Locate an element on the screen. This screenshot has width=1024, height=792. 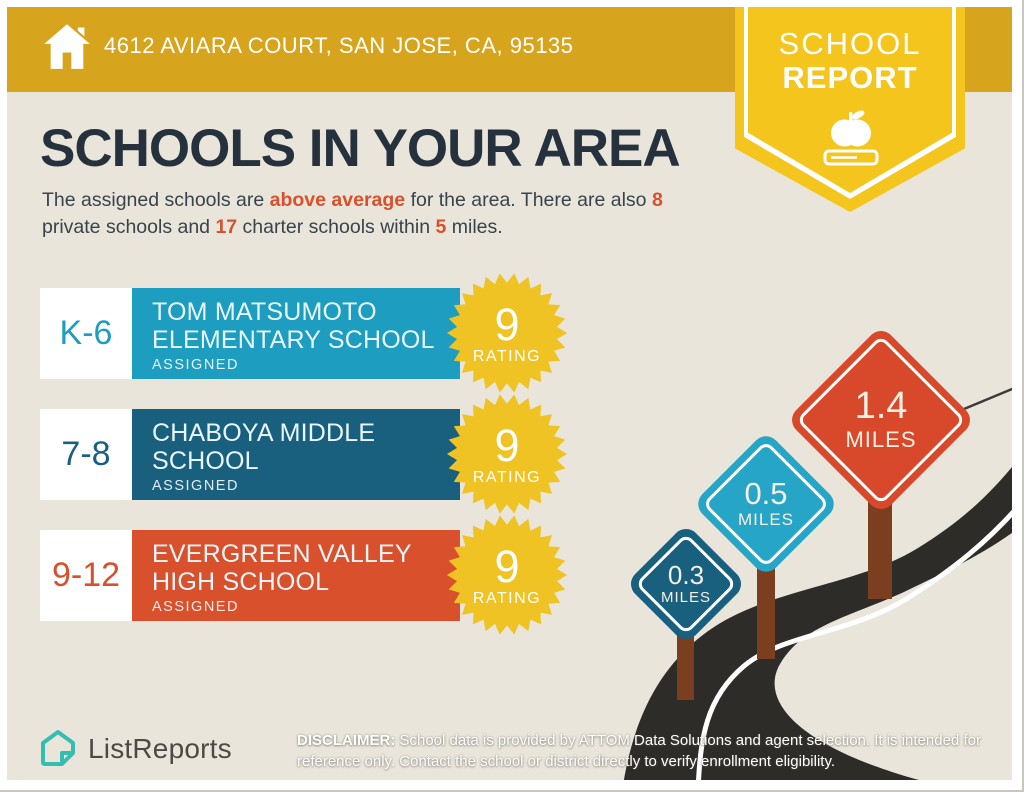
distance-sign-14-miles: 1.4 MILES is located at coordinates (881, 420).